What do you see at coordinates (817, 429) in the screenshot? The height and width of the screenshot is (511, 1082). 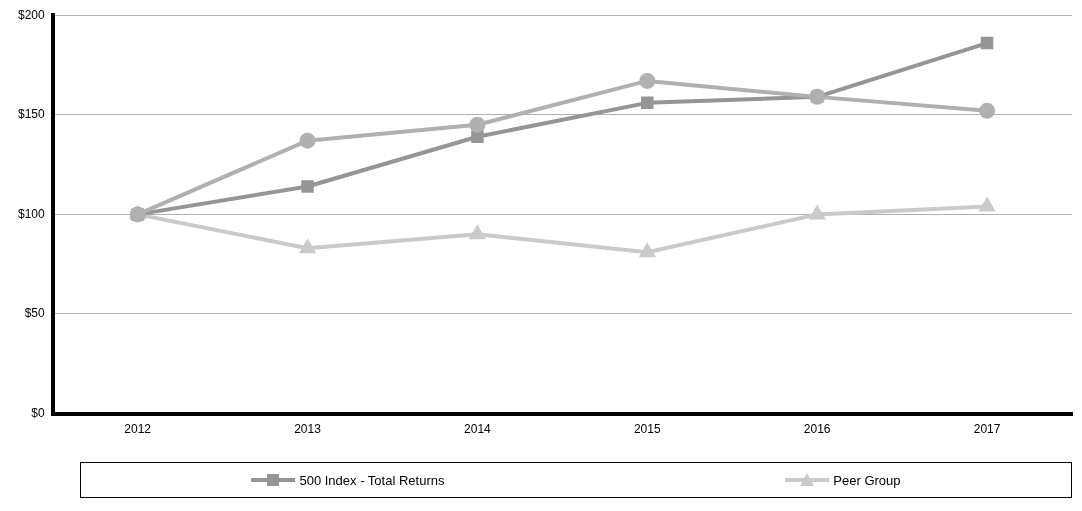 I see `x-tick-label: 2016` at bounding box center [817, 429].